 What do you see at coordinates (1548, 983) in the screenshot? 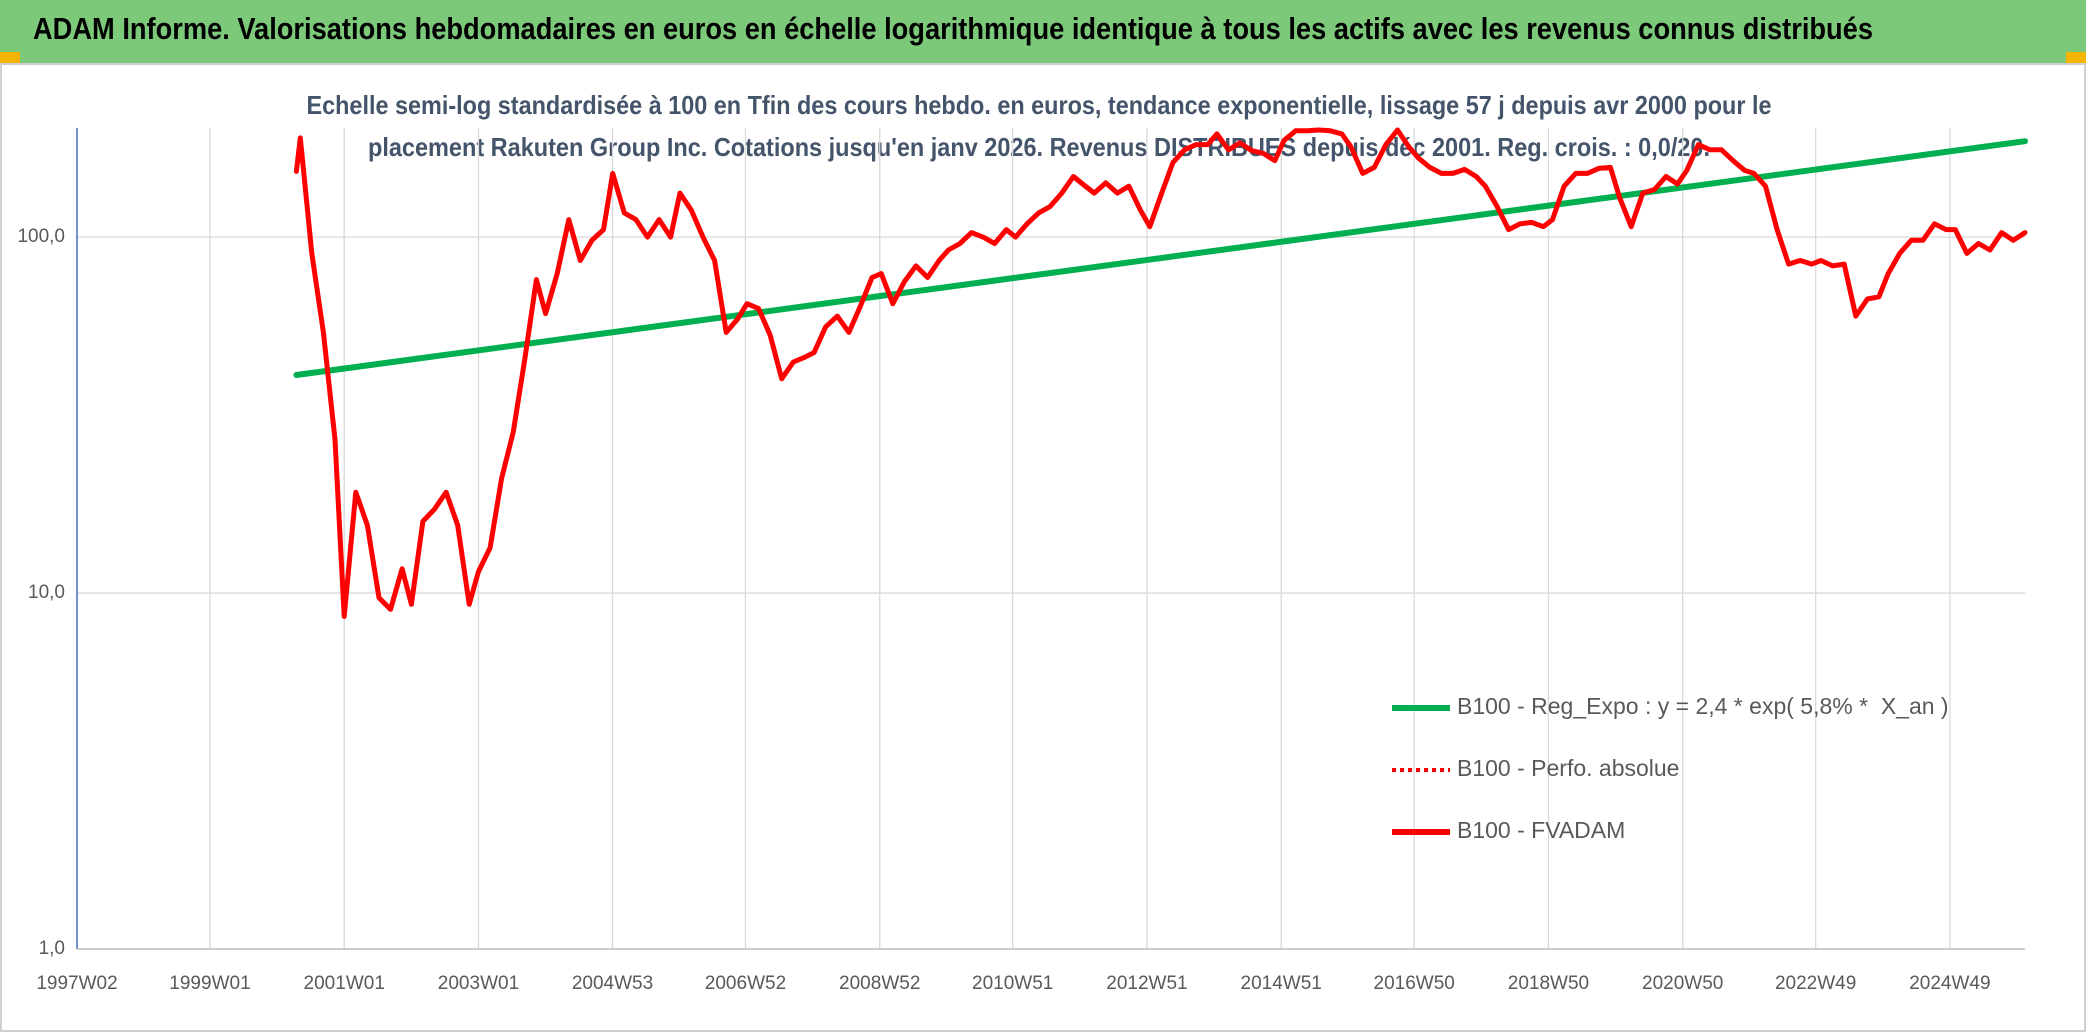
I see `x-tick-label: 2018W50` at bounding box center [1548, 983].